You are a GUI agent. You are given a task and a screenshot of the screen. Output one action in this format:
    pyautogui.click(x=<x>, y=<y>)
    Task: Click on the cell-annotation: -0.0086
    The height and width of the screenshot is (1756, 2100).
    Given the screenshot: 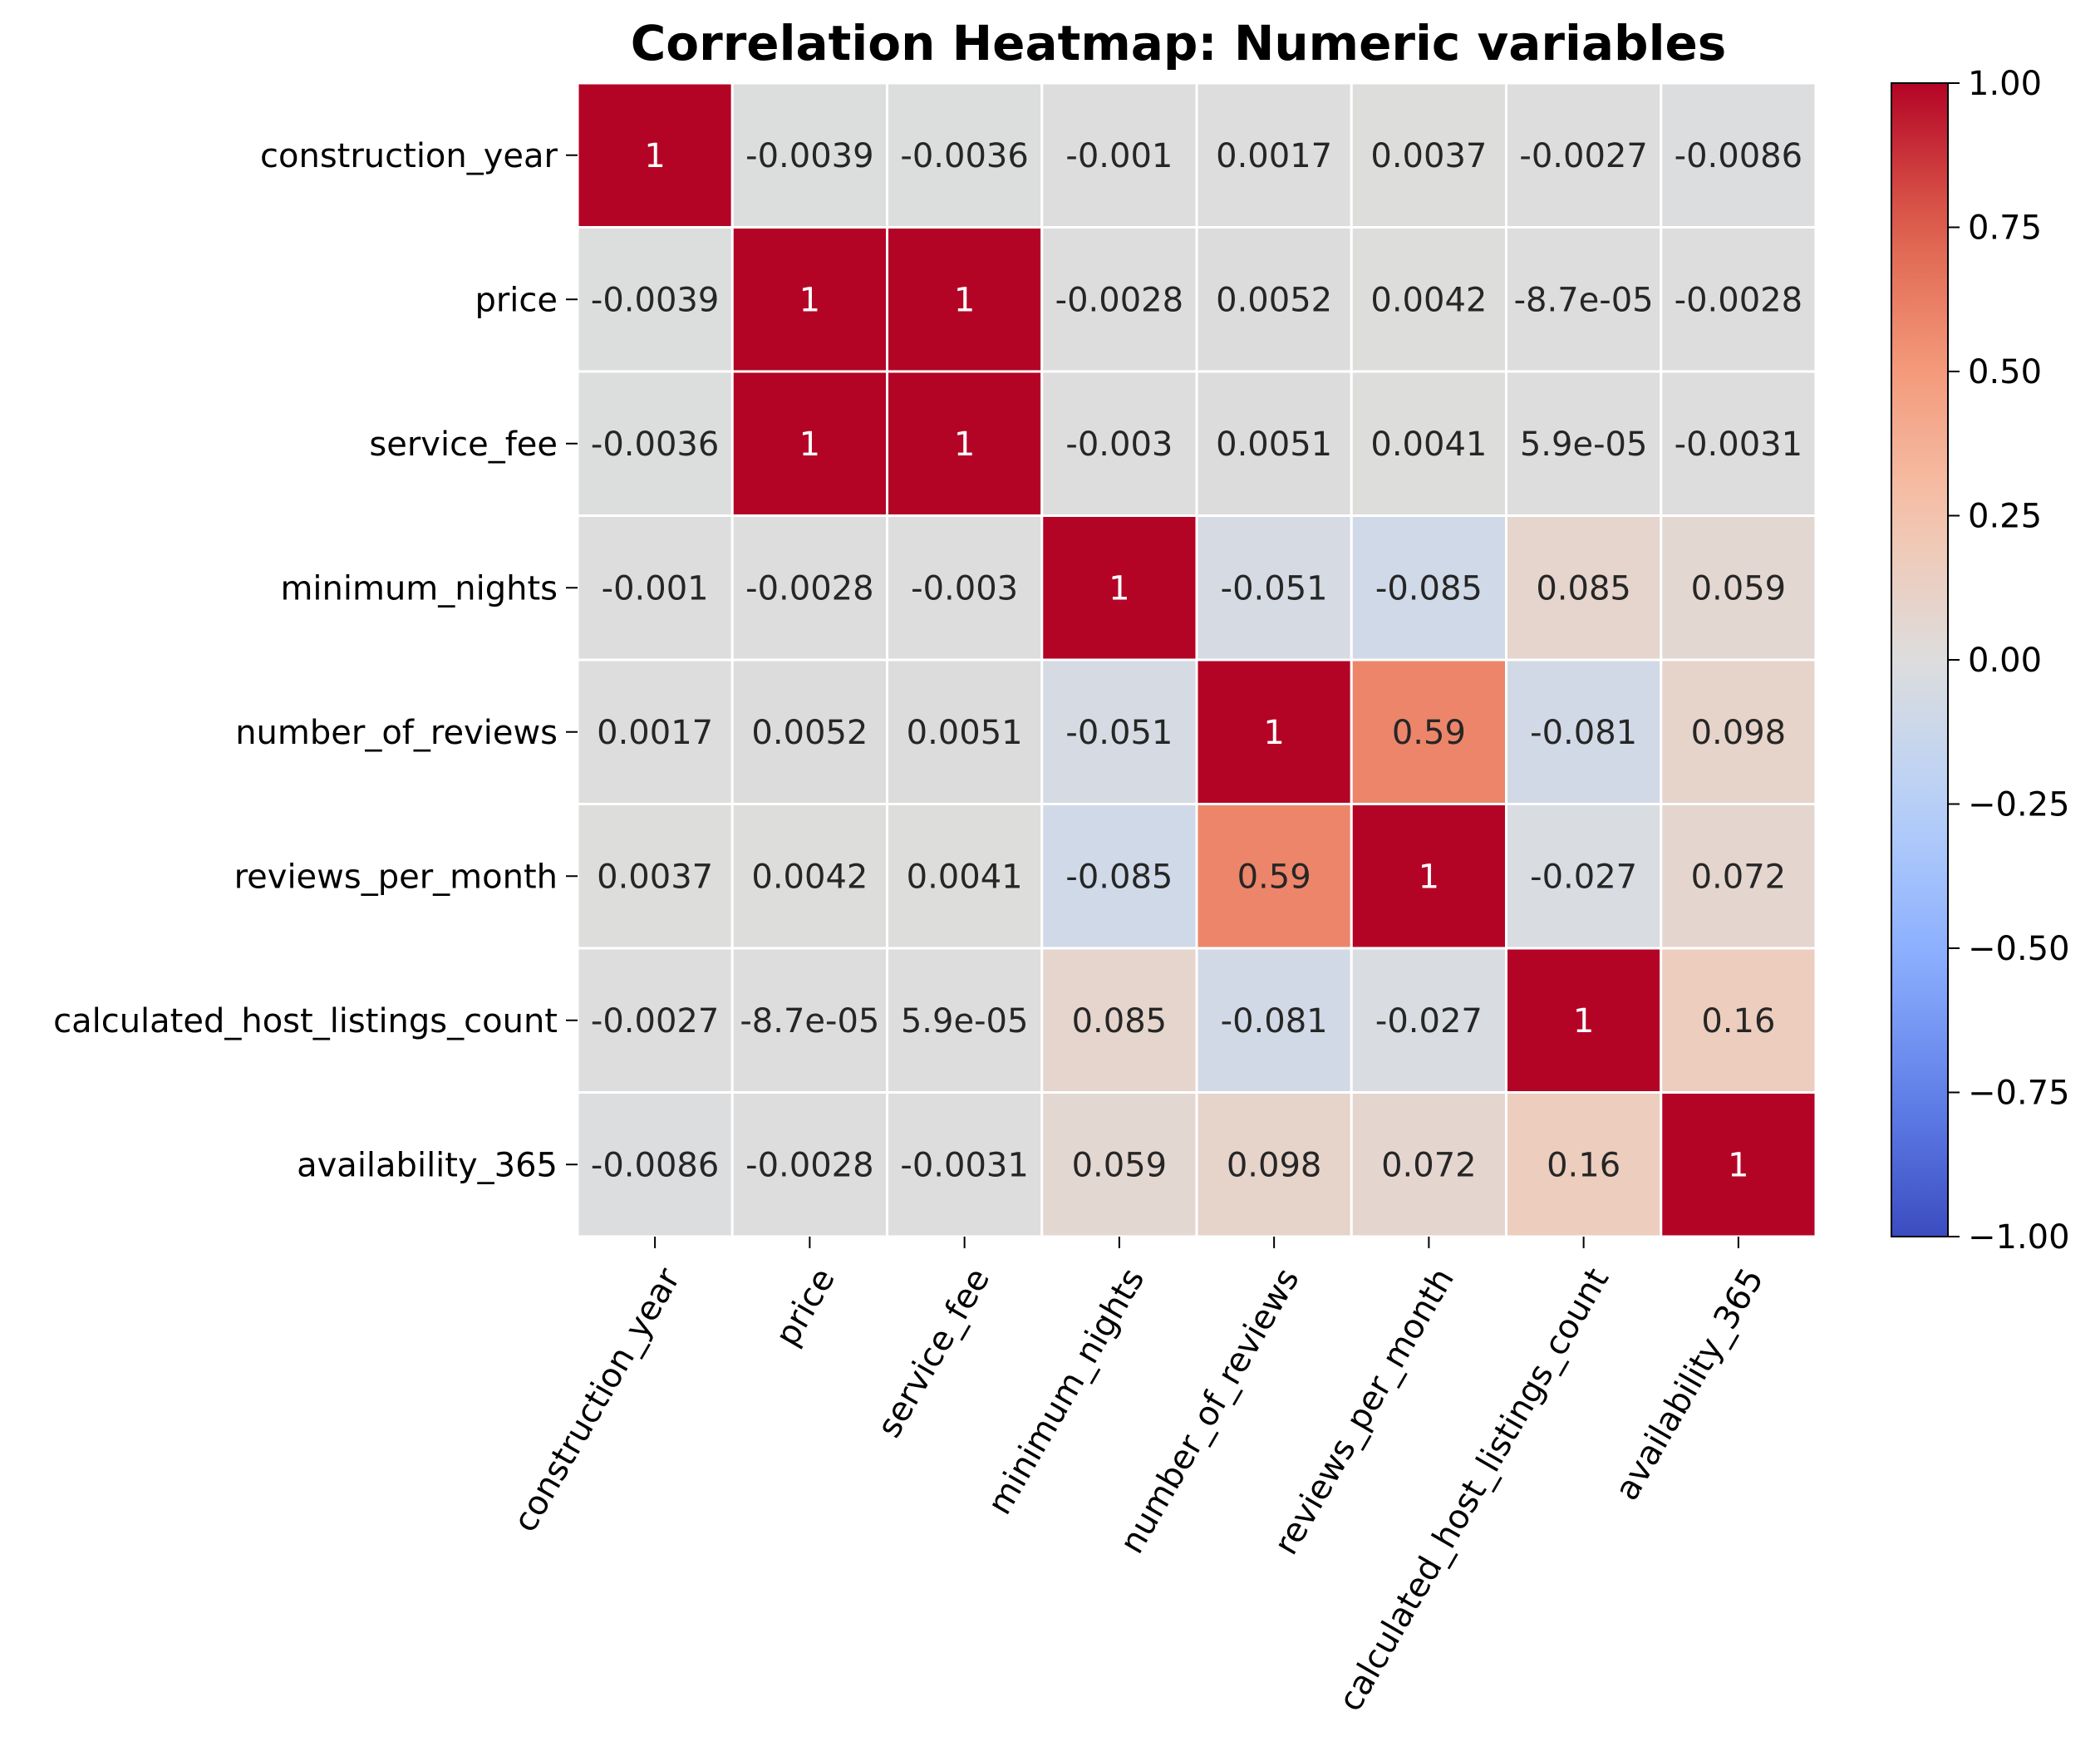 What is the action you would take?
    pyautogui.click(x=1738, y=156)
    